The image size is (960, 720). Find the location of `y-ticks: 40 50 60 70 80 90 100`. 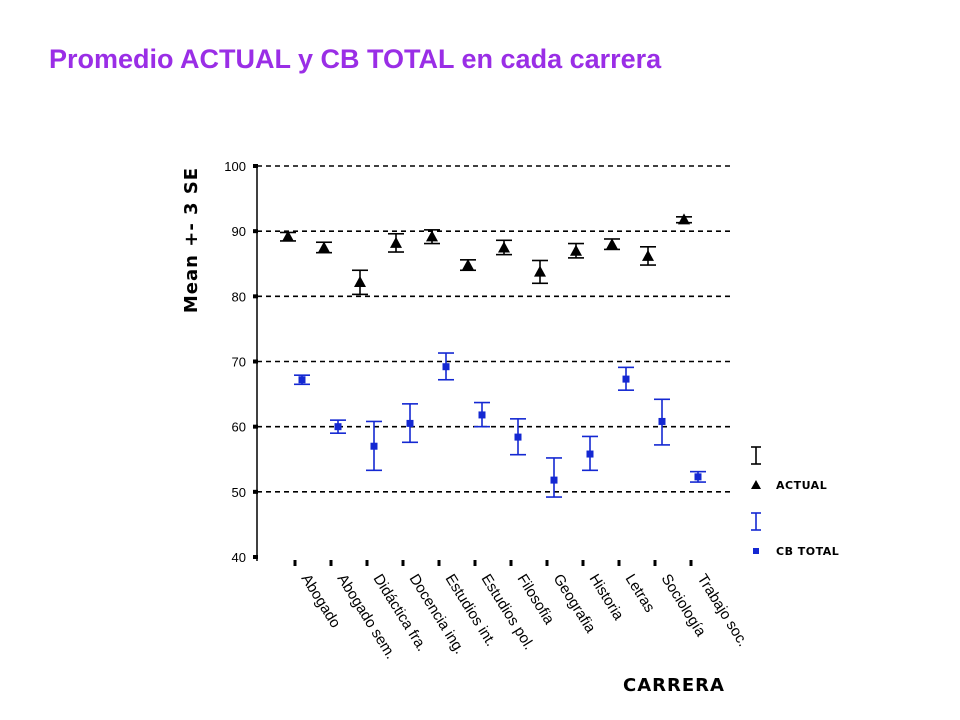

y-ticks: 40 50 60 70 80 90 100 is located at coordinates (241, 362).